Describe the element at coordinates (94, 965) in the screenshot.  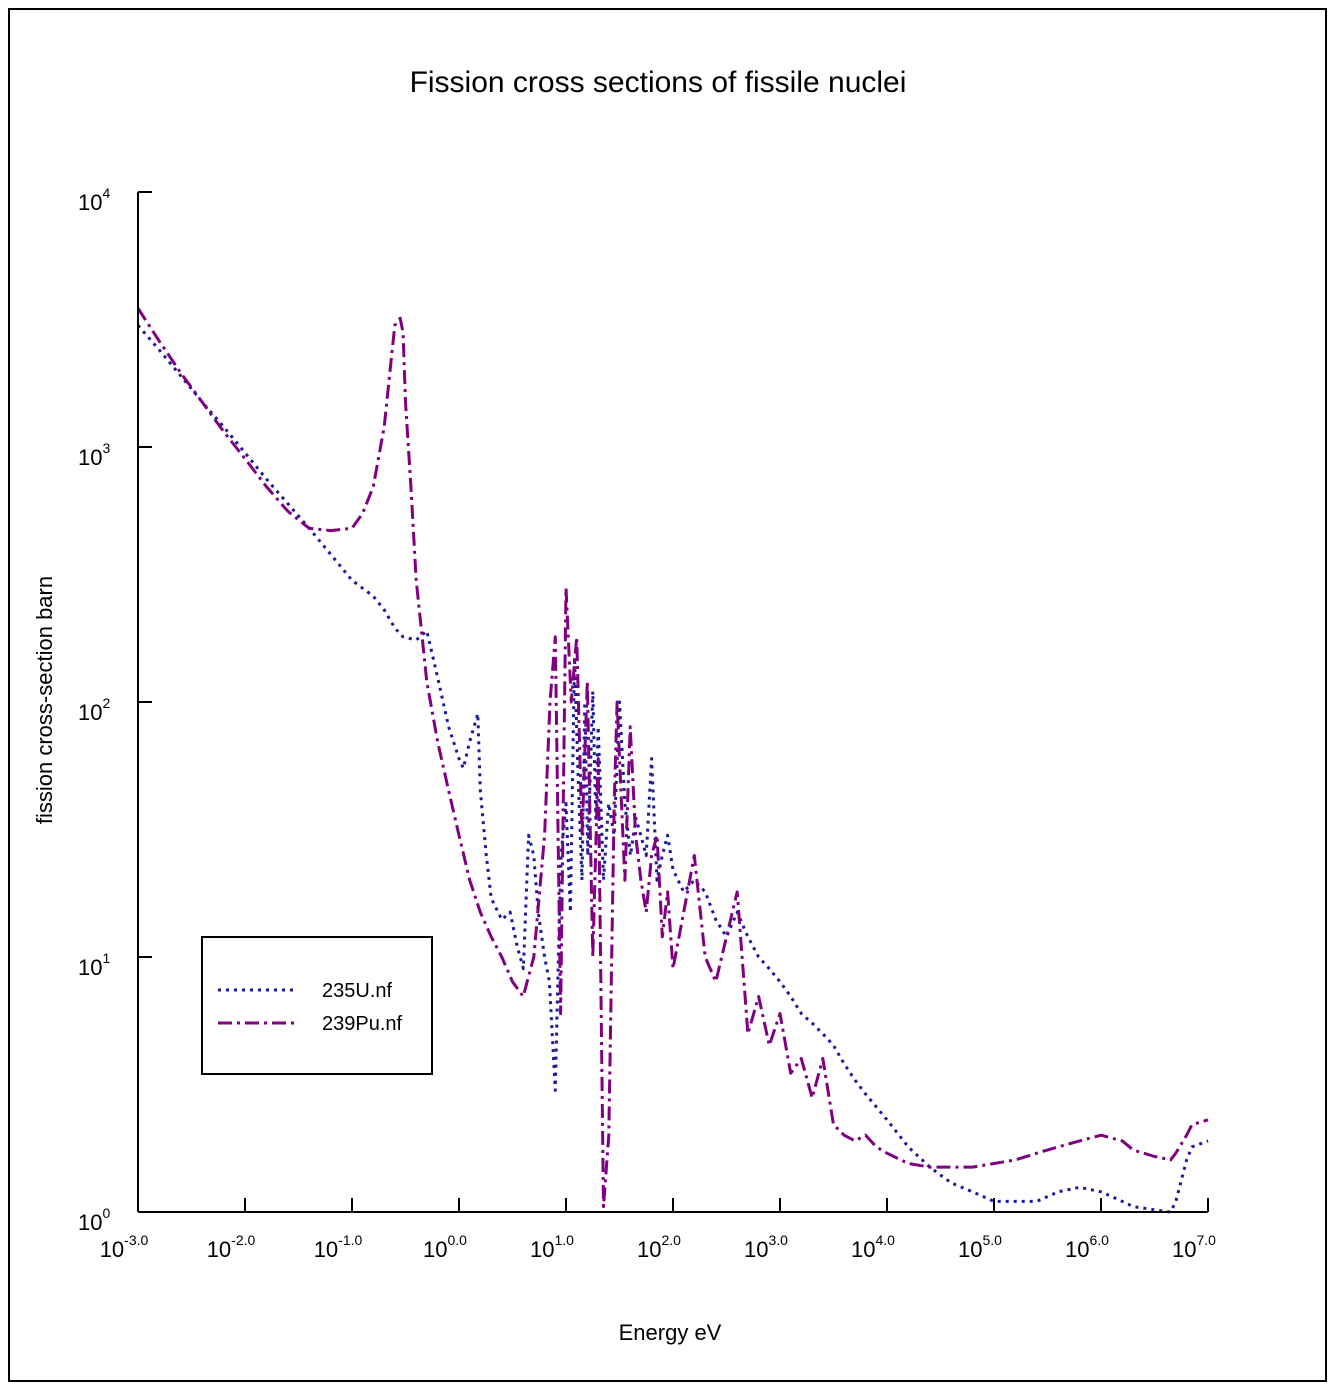
I see `y-tick-label: 10¹` at that location.